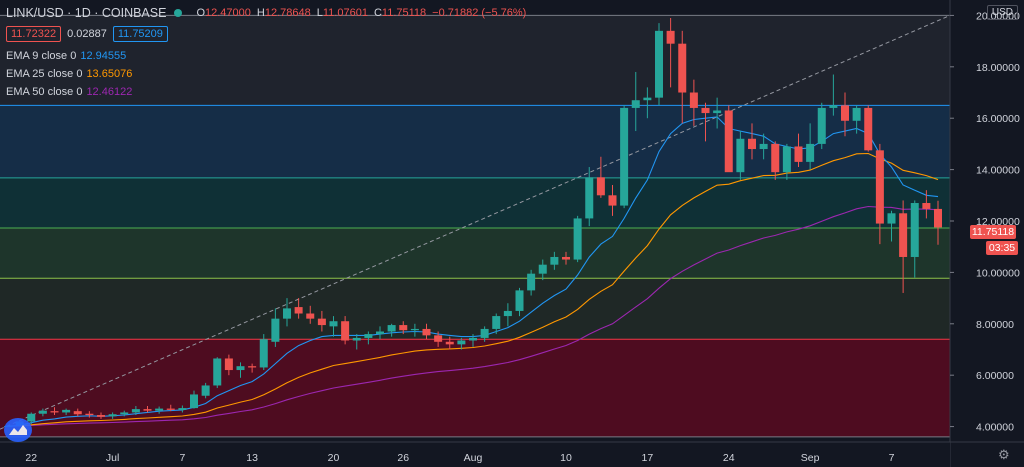 The height and width of the screenshot is (467, 1024). What do you see at coordinates (473, 458) in the screenshot?
I see `time-tick-label: Aug` at bounding box center [473, 458].